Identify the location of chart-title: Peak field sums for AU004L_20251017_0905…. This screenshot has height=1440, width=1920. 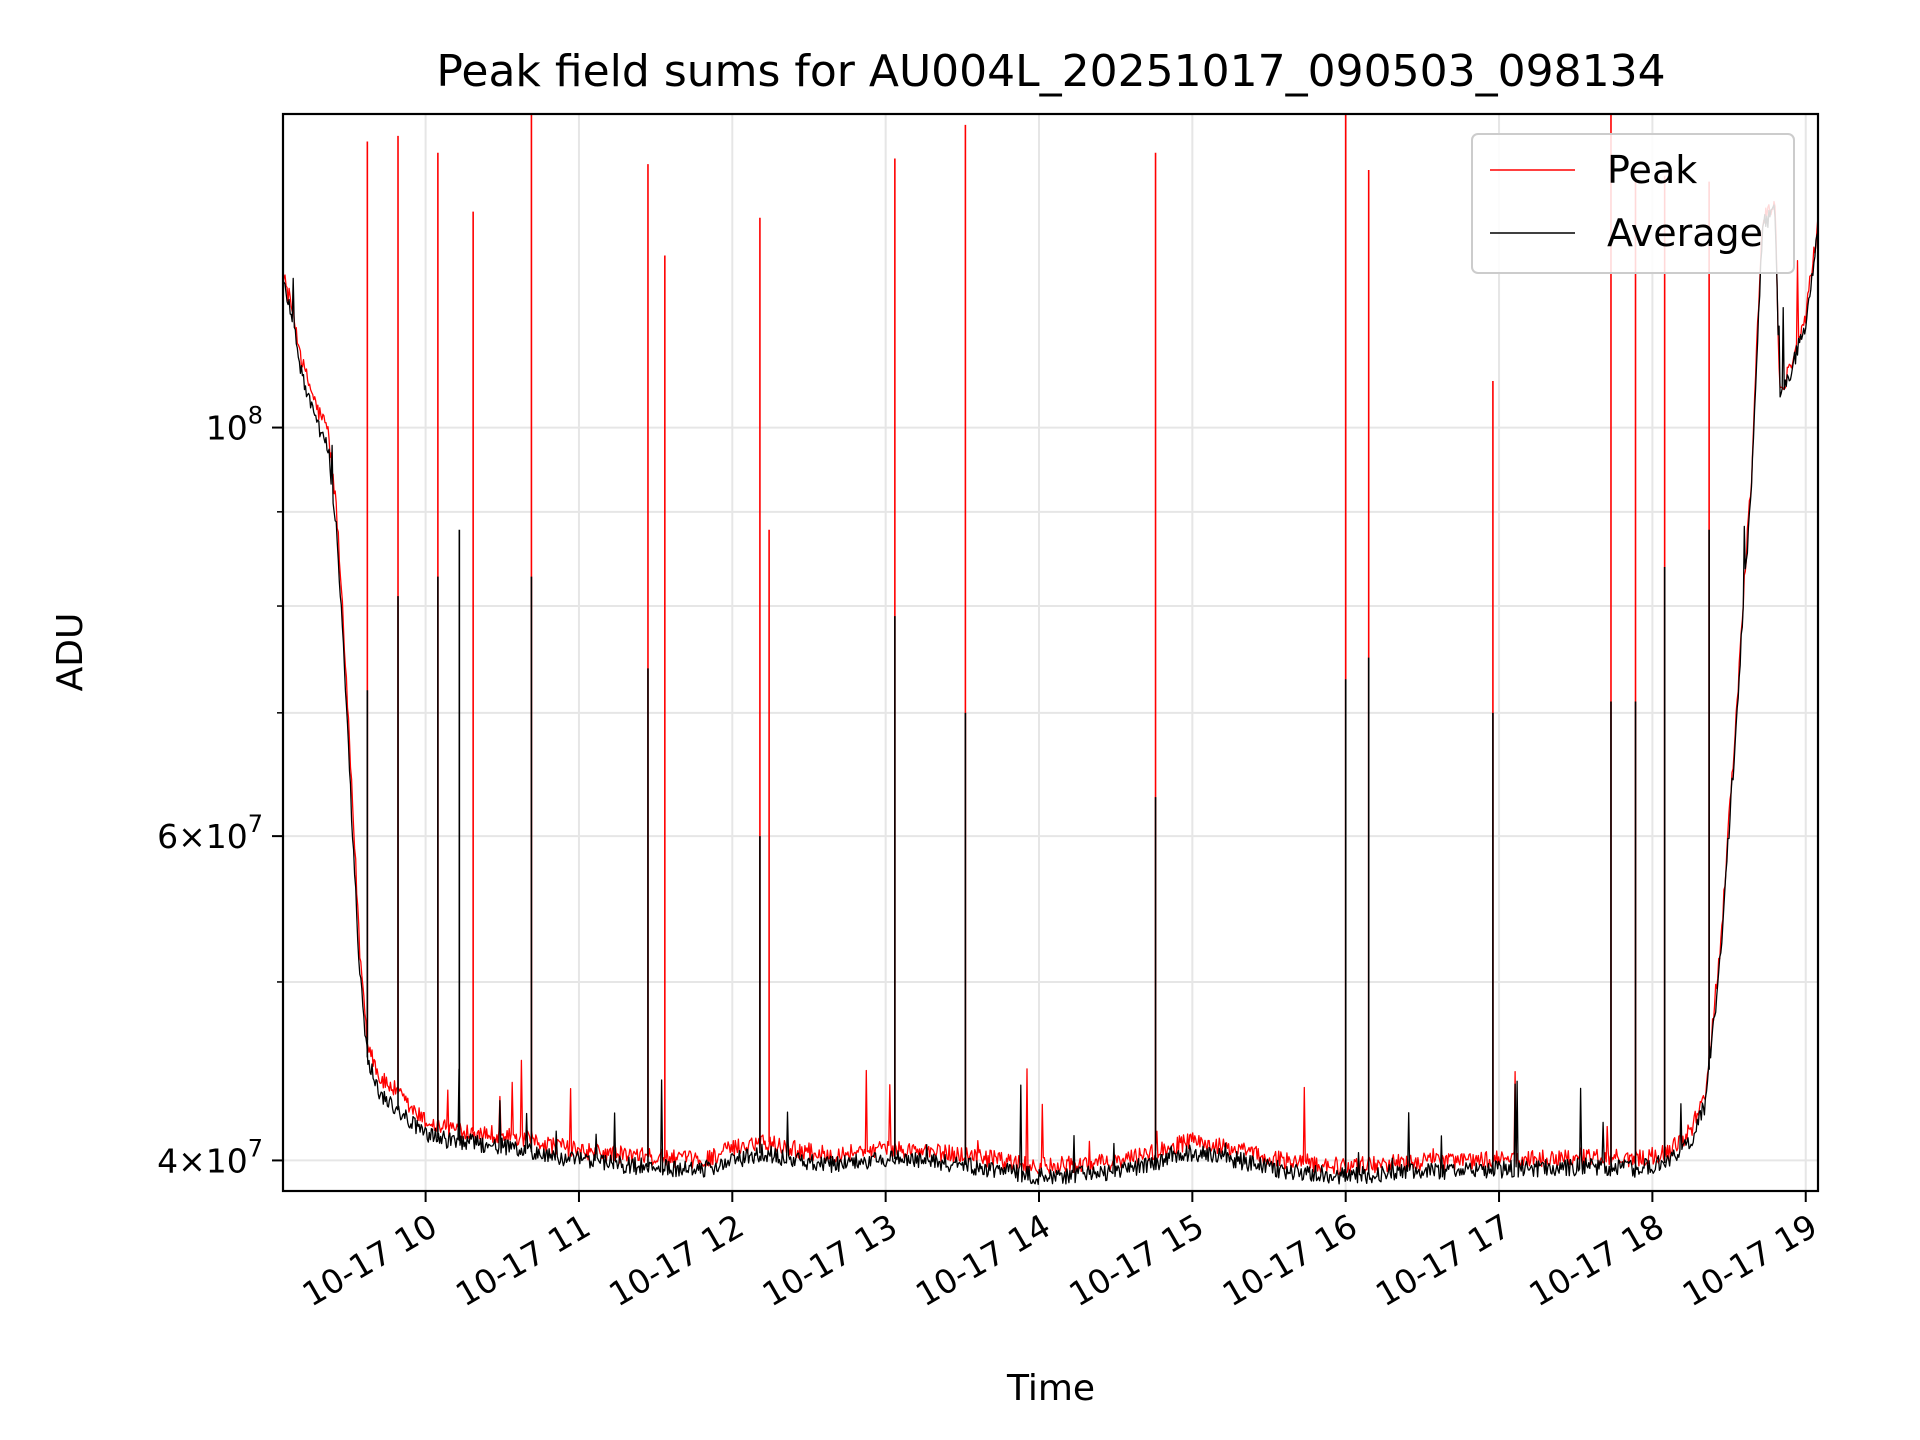
(1050, 71).